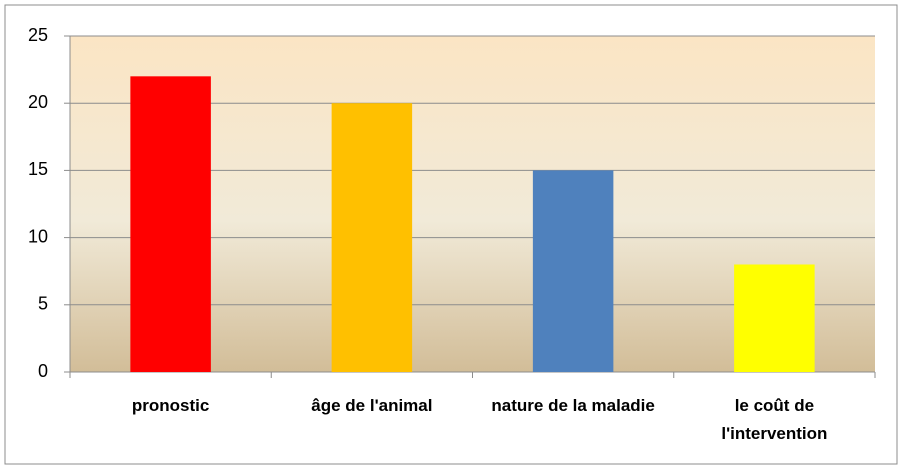 The height and width of the screenshot is (471, 904). Describe the element at coordinates (38, 35) in the screenshot. I see `y-tick-label: 25` at that location.